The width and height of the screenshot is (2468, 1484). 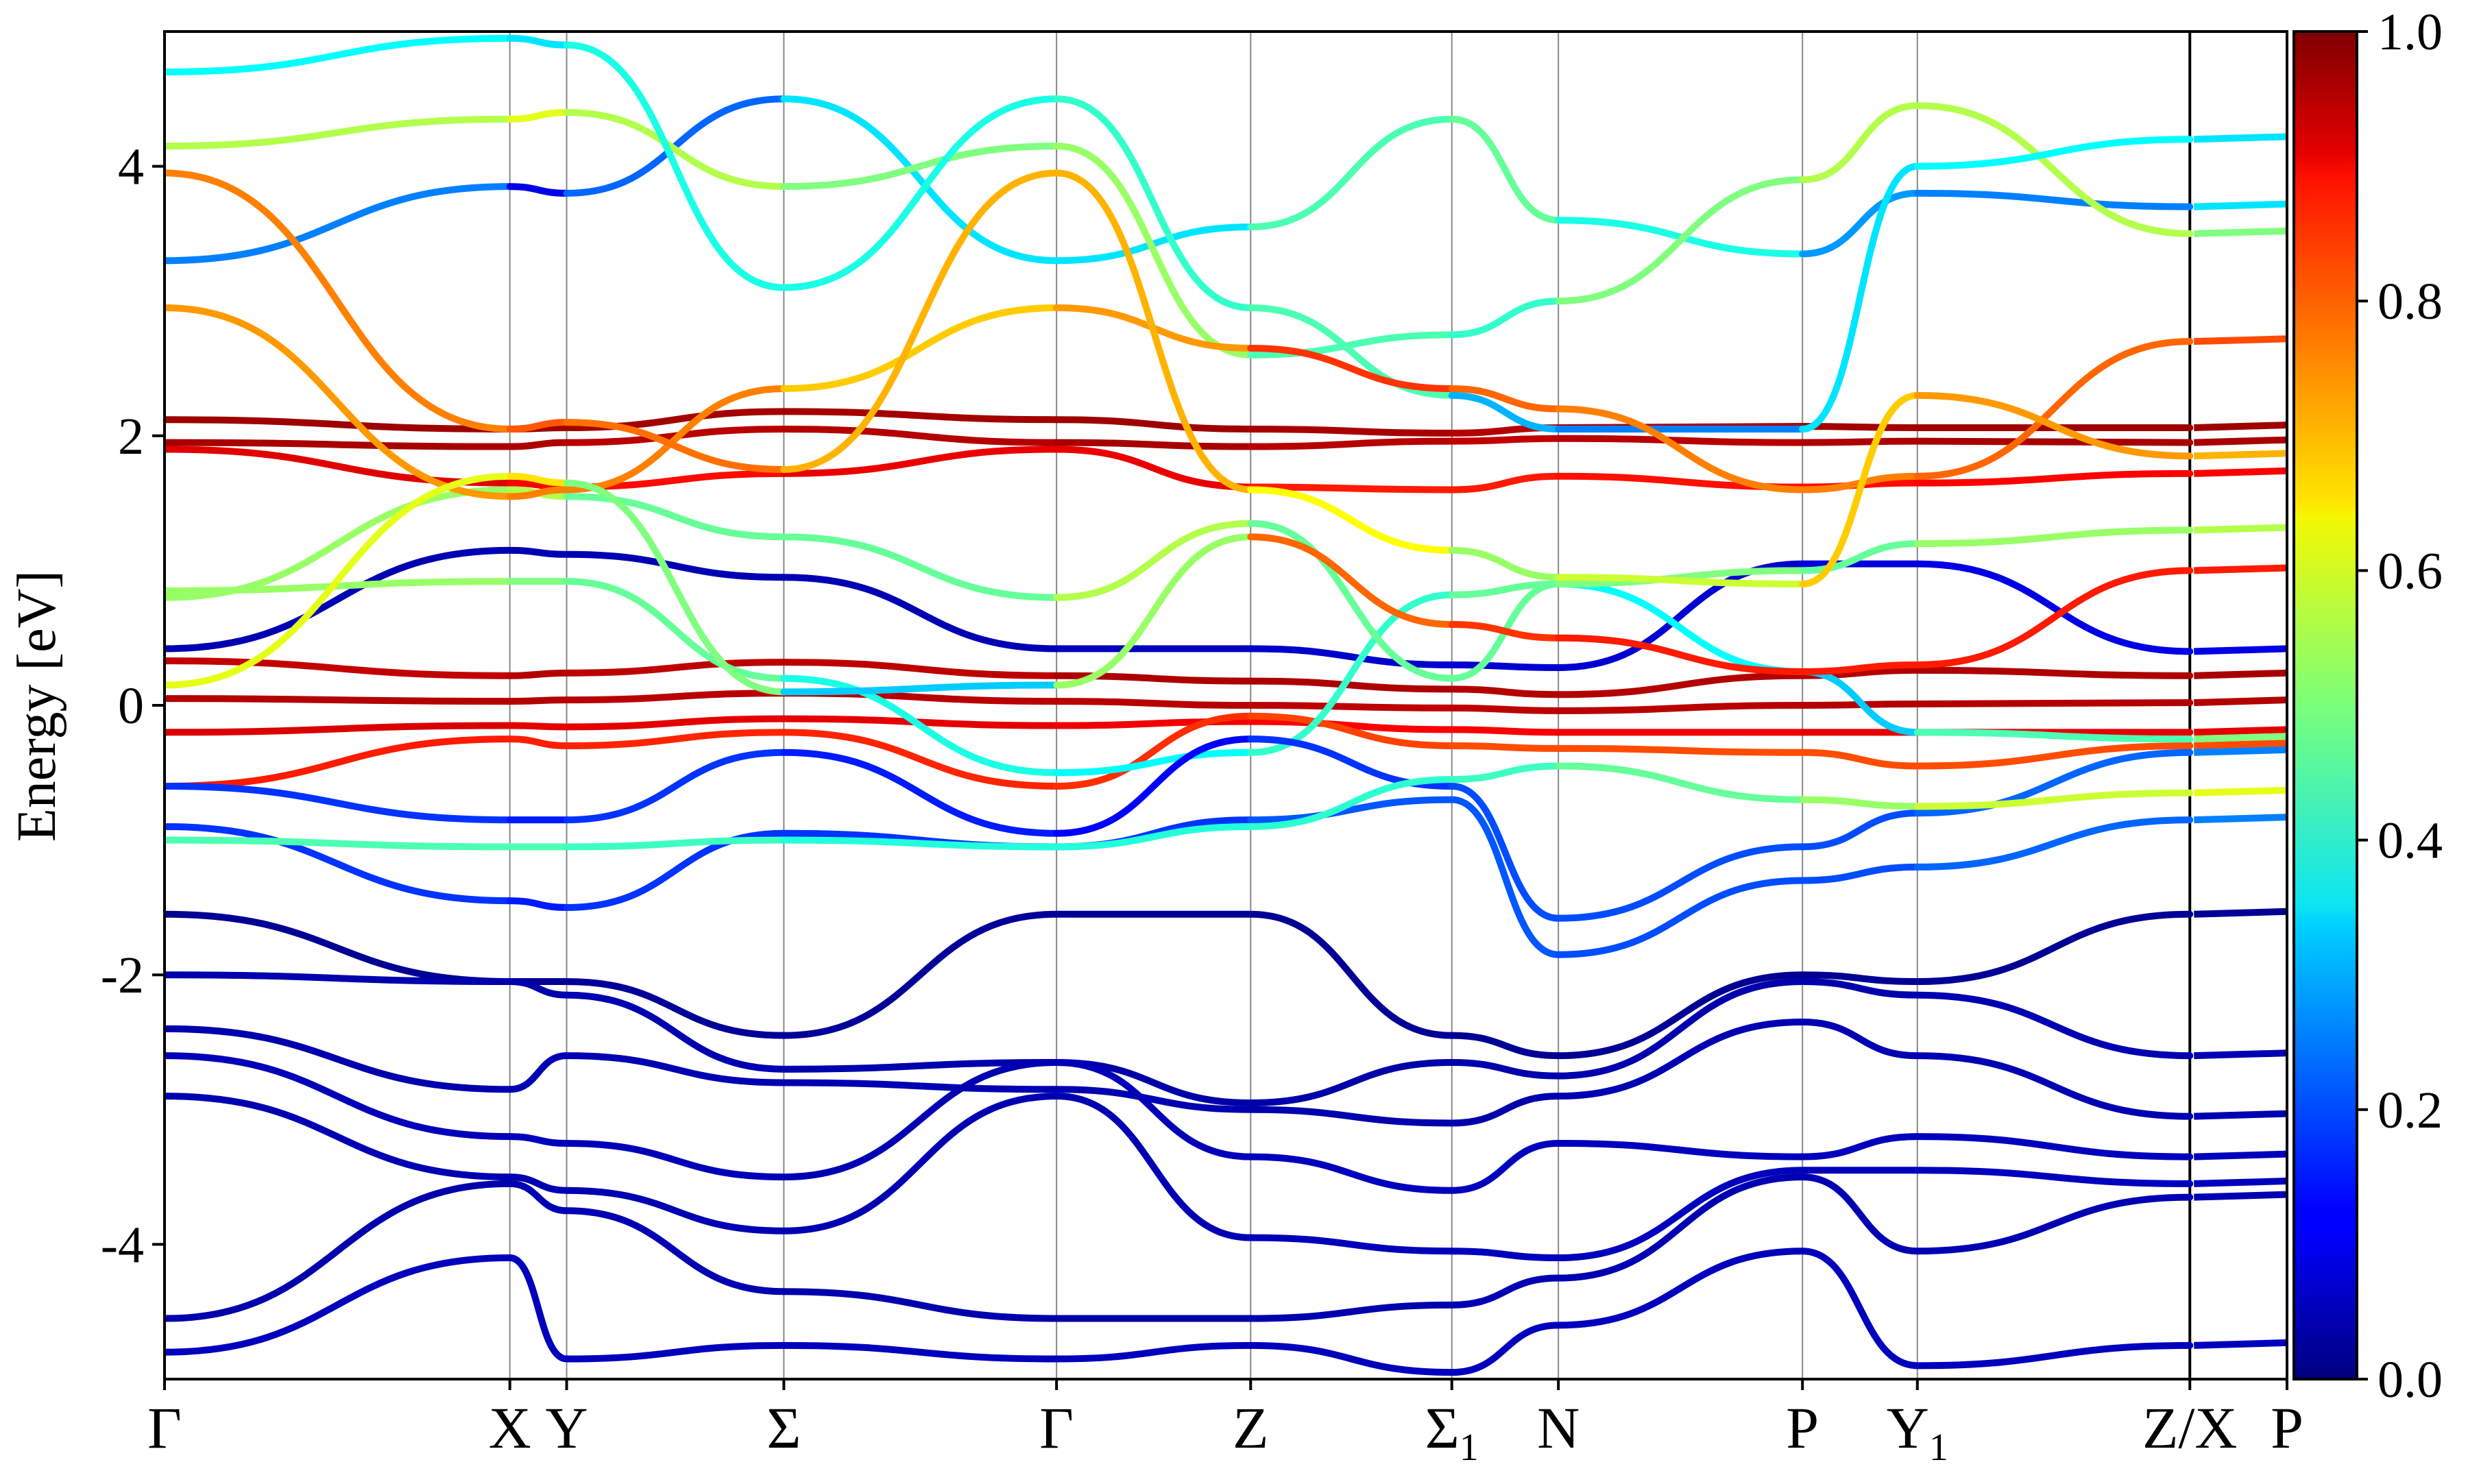 What do you see at coordinates (1057, 1428) in the screenshot?
I see `x-symmetry-label-4: Γ` at bounding box center [1057, 1428].